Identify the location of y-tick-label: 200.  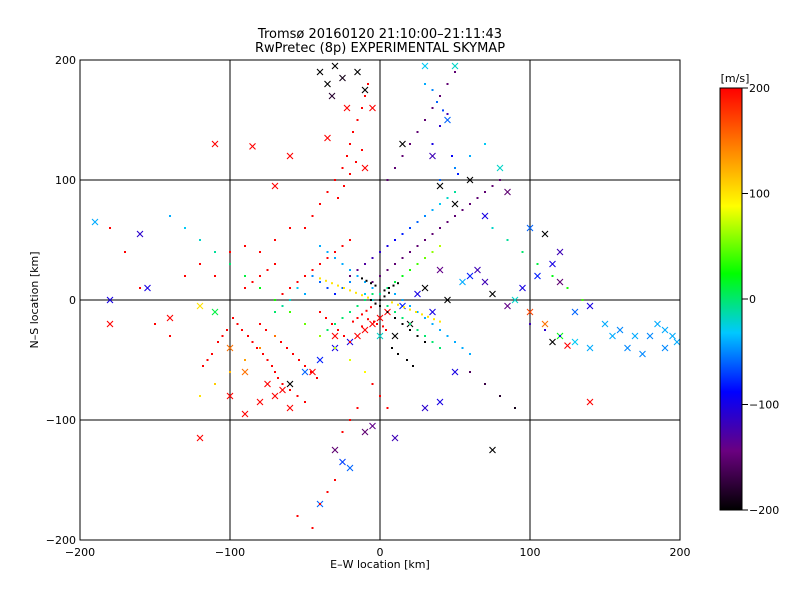
(65, 60).